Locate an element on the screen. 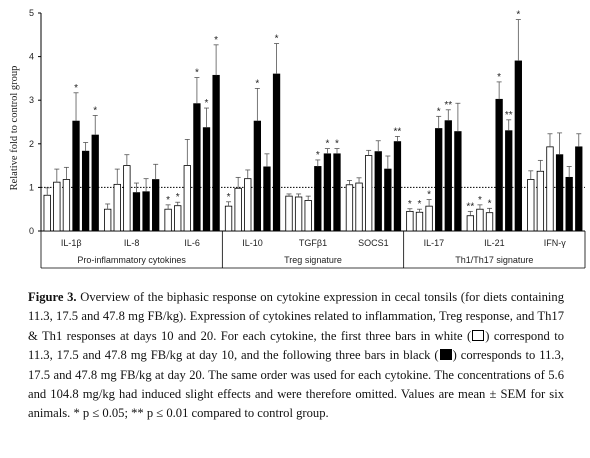  x-tick-label: IL-10 is located at coordinates (252, 243).